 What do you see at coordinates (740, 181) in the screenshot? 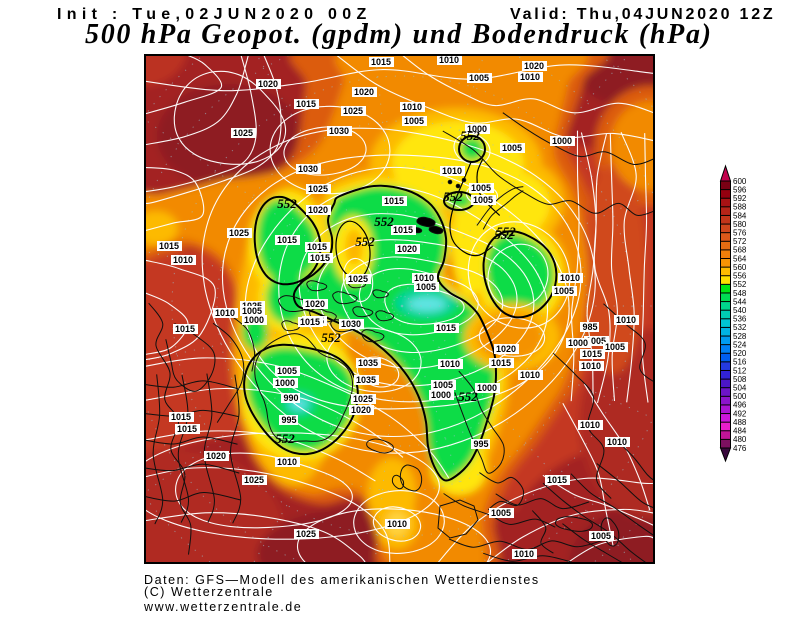
I see `svg-text: 600` at bounding box center [740, 181].